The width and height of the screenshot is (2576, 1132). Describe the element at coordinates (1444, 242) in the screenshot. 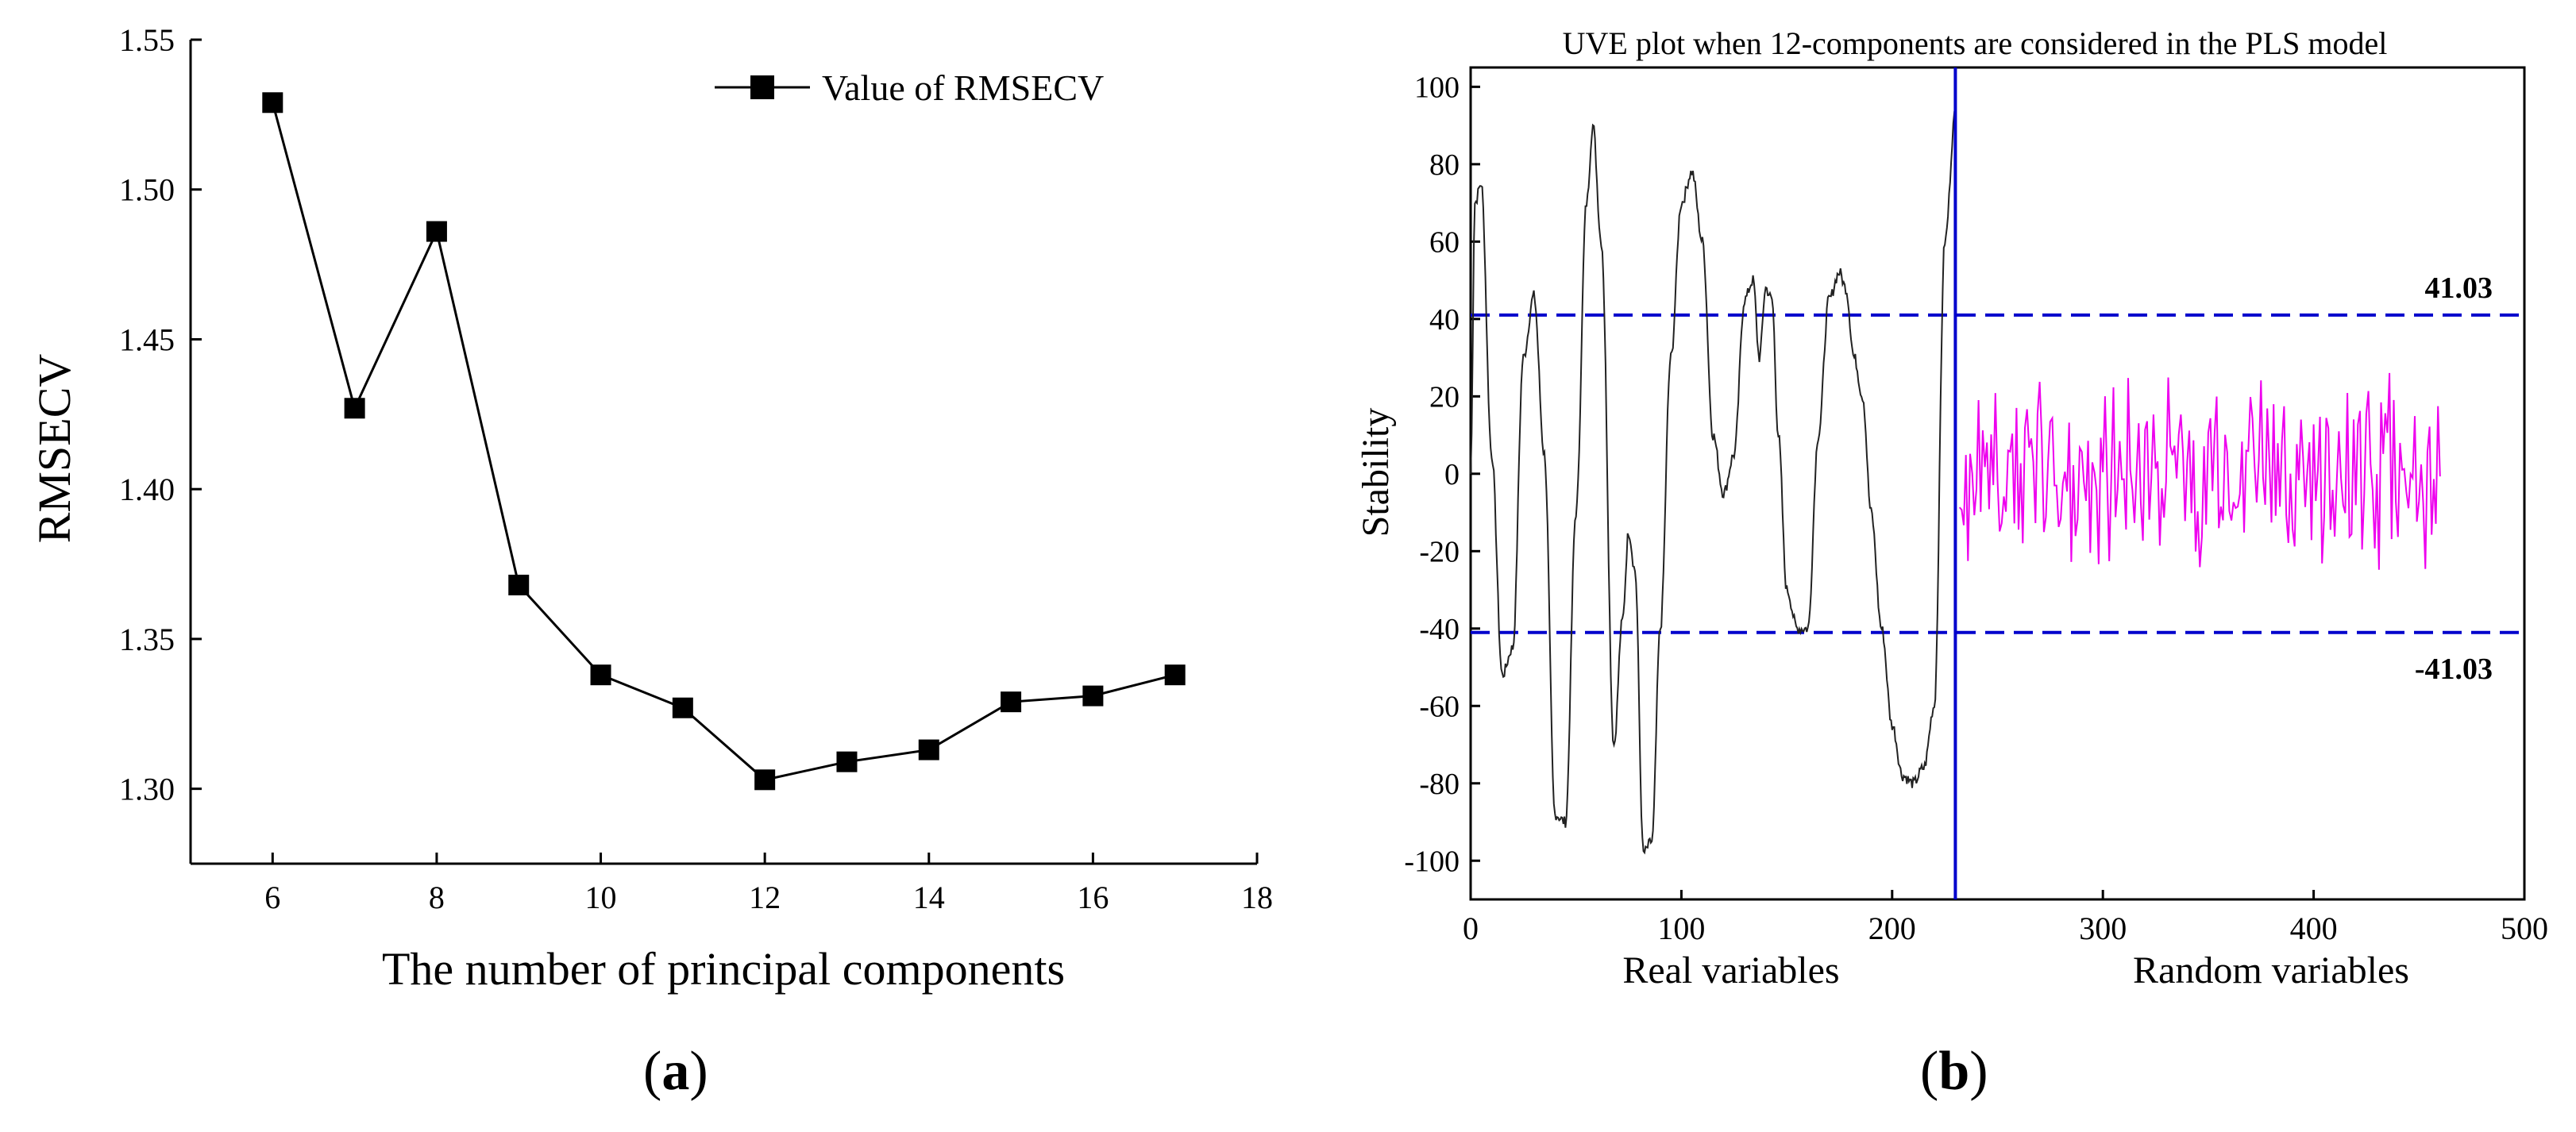

I see `chart-b-y-tick-label: 60` at that location.